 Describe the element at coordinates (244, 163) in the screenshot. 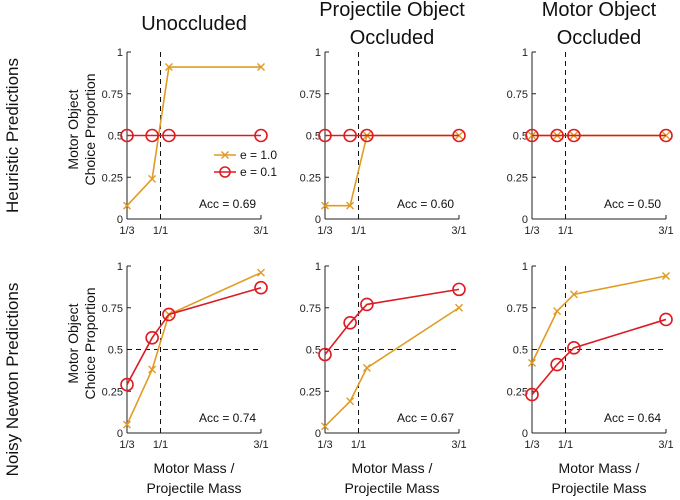

I see `legend: e = 1.0 e = 0.1` at that location.